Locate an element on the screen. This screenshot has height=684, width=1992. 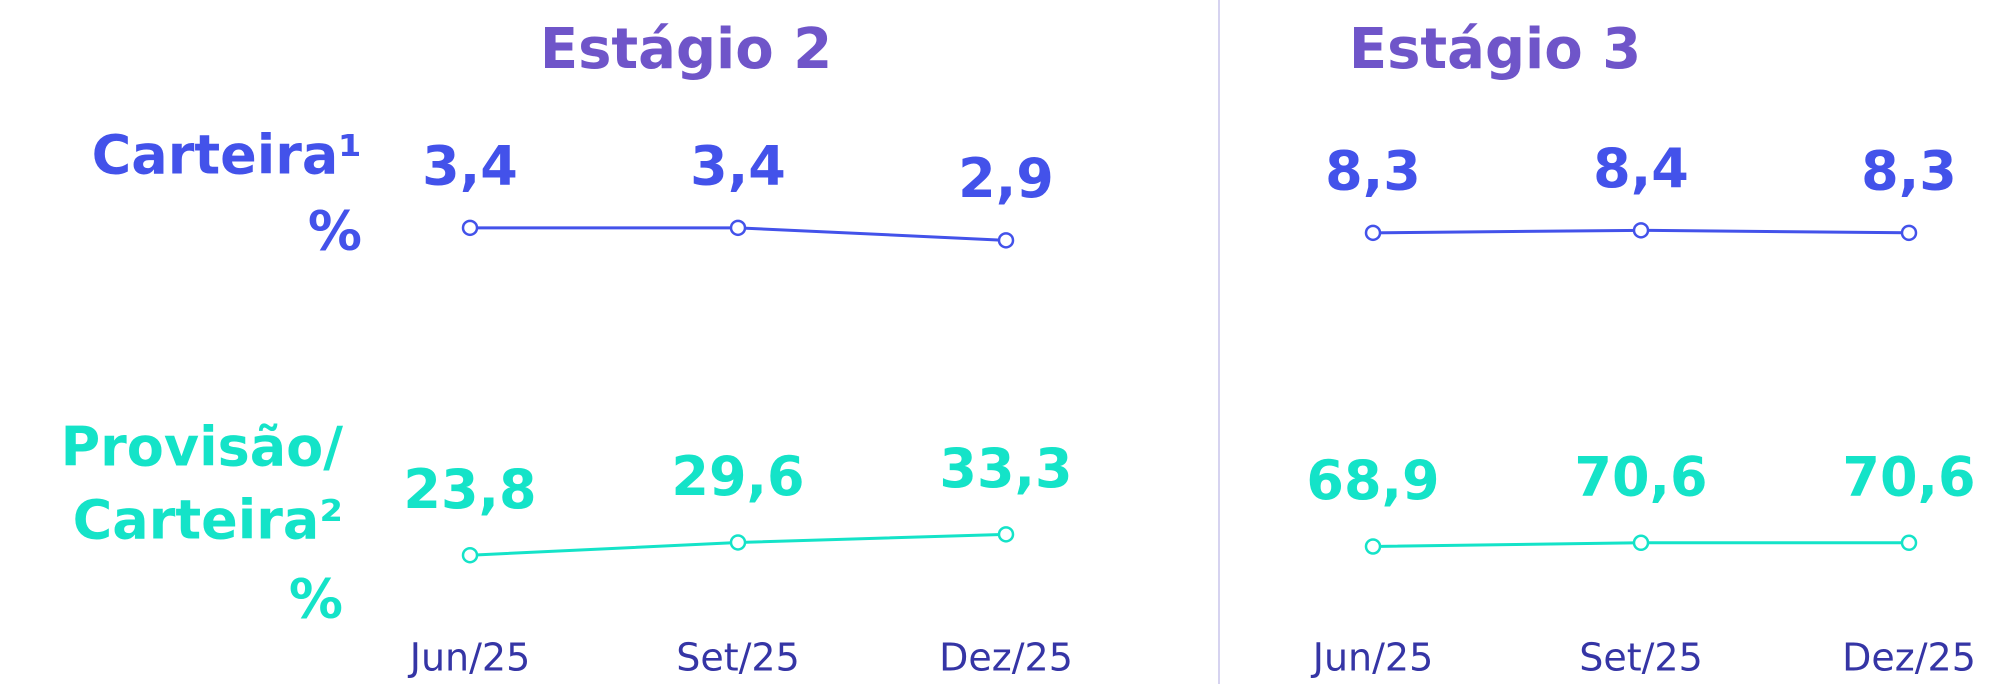
data-label: 2,9 is located at coordinates (1006, 178).